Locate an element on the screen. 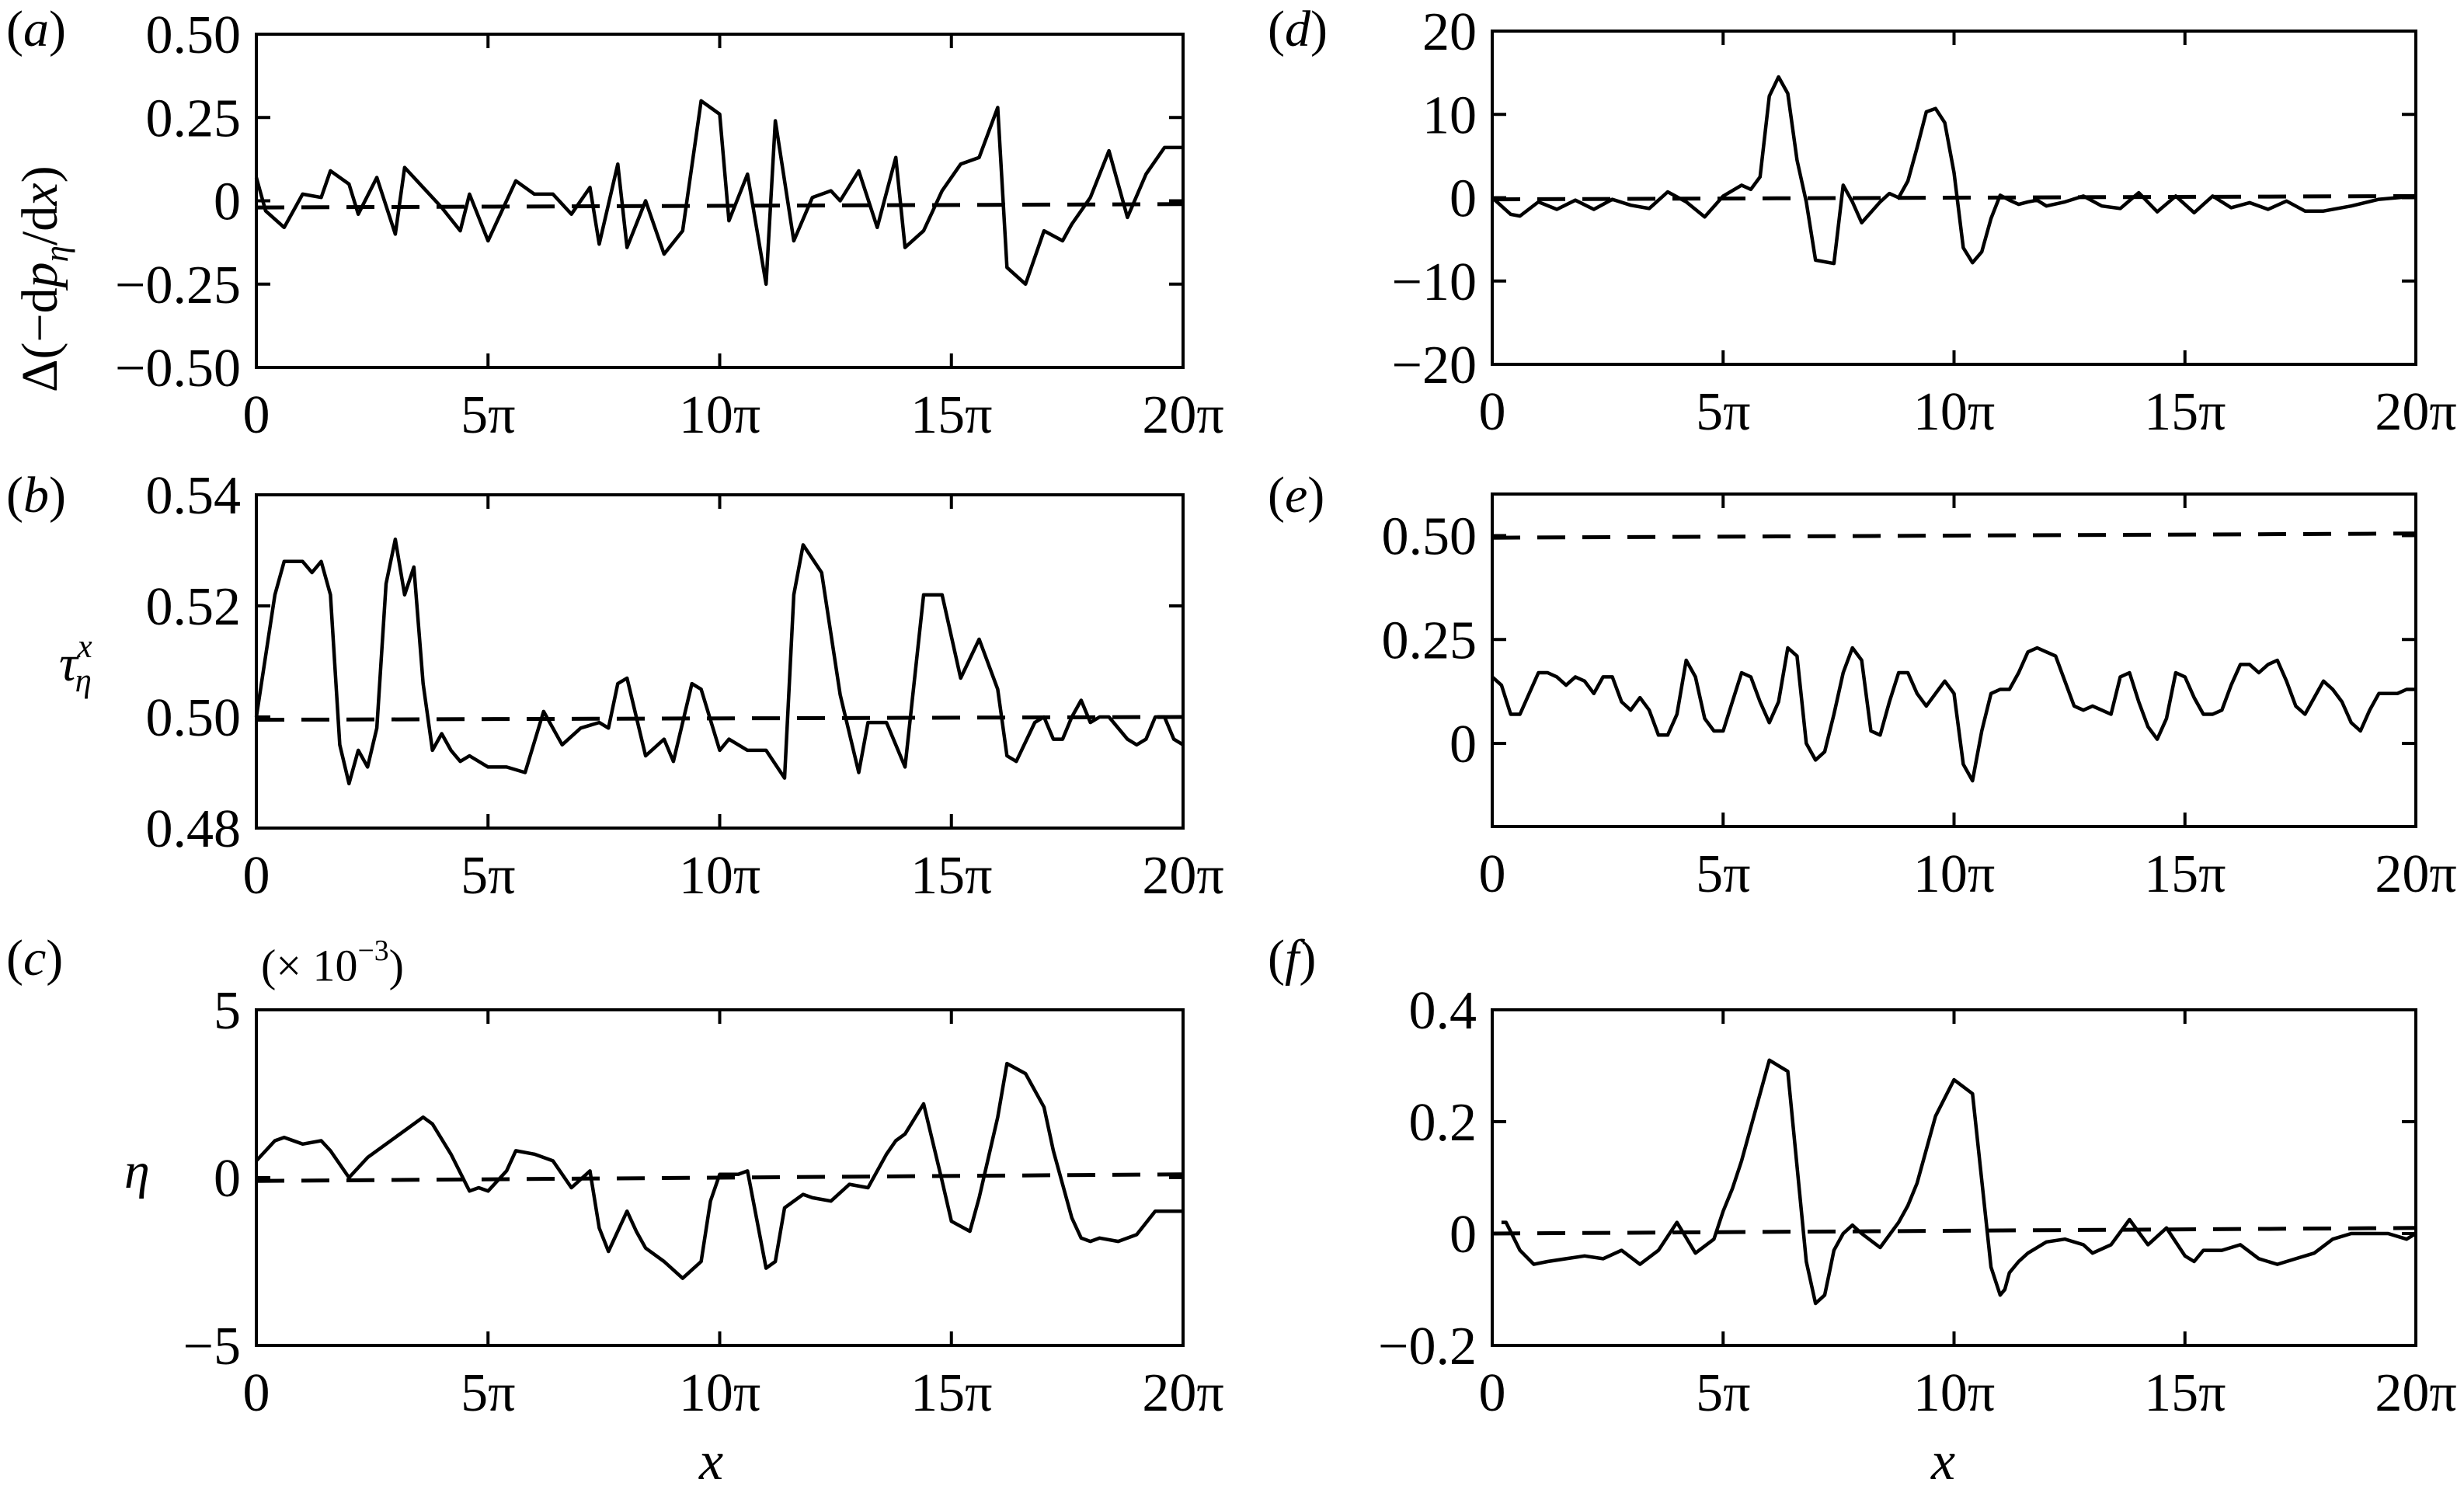 The width and height of the screenshot is (2464, 1493). panel-label-d: (d) is located at coordinates (1298, 29).